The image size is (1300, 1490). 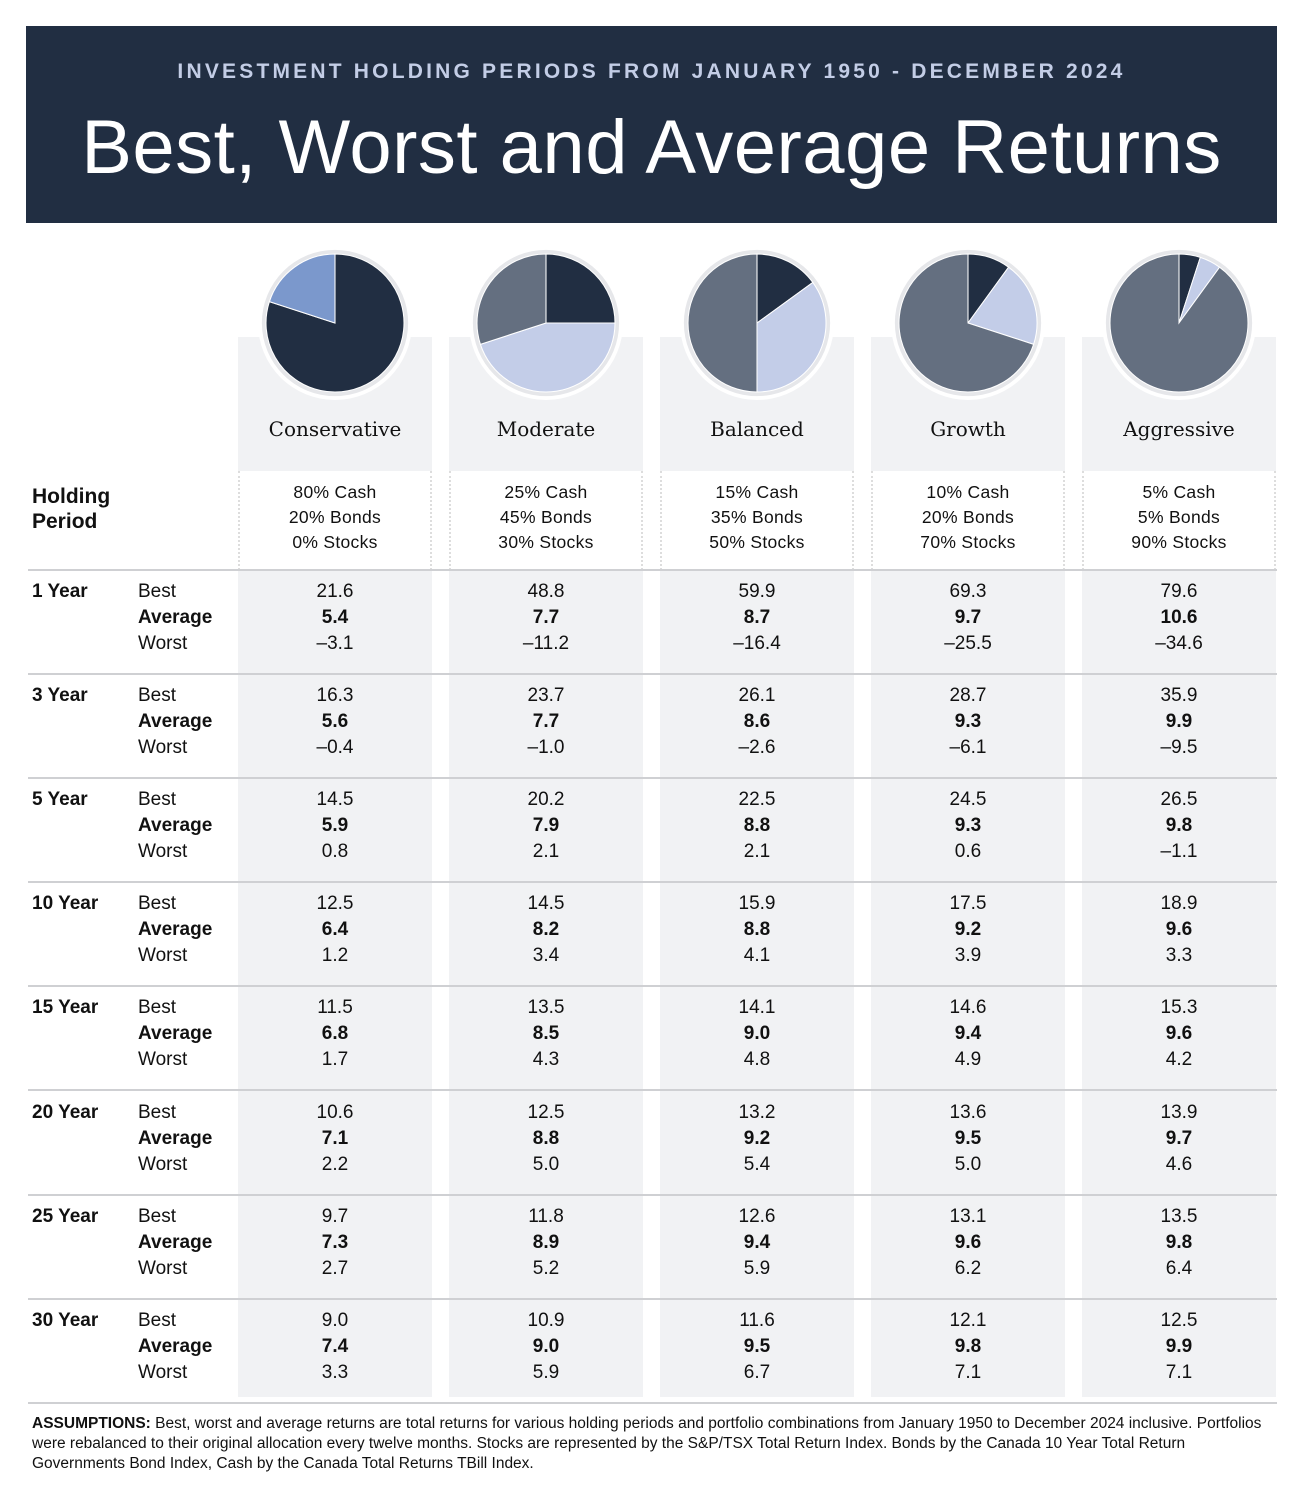 What do you see at coordinates (968, 1138) in the screenshot?
I see `cell-average: 9.5` at bounding box center [968, 1138].